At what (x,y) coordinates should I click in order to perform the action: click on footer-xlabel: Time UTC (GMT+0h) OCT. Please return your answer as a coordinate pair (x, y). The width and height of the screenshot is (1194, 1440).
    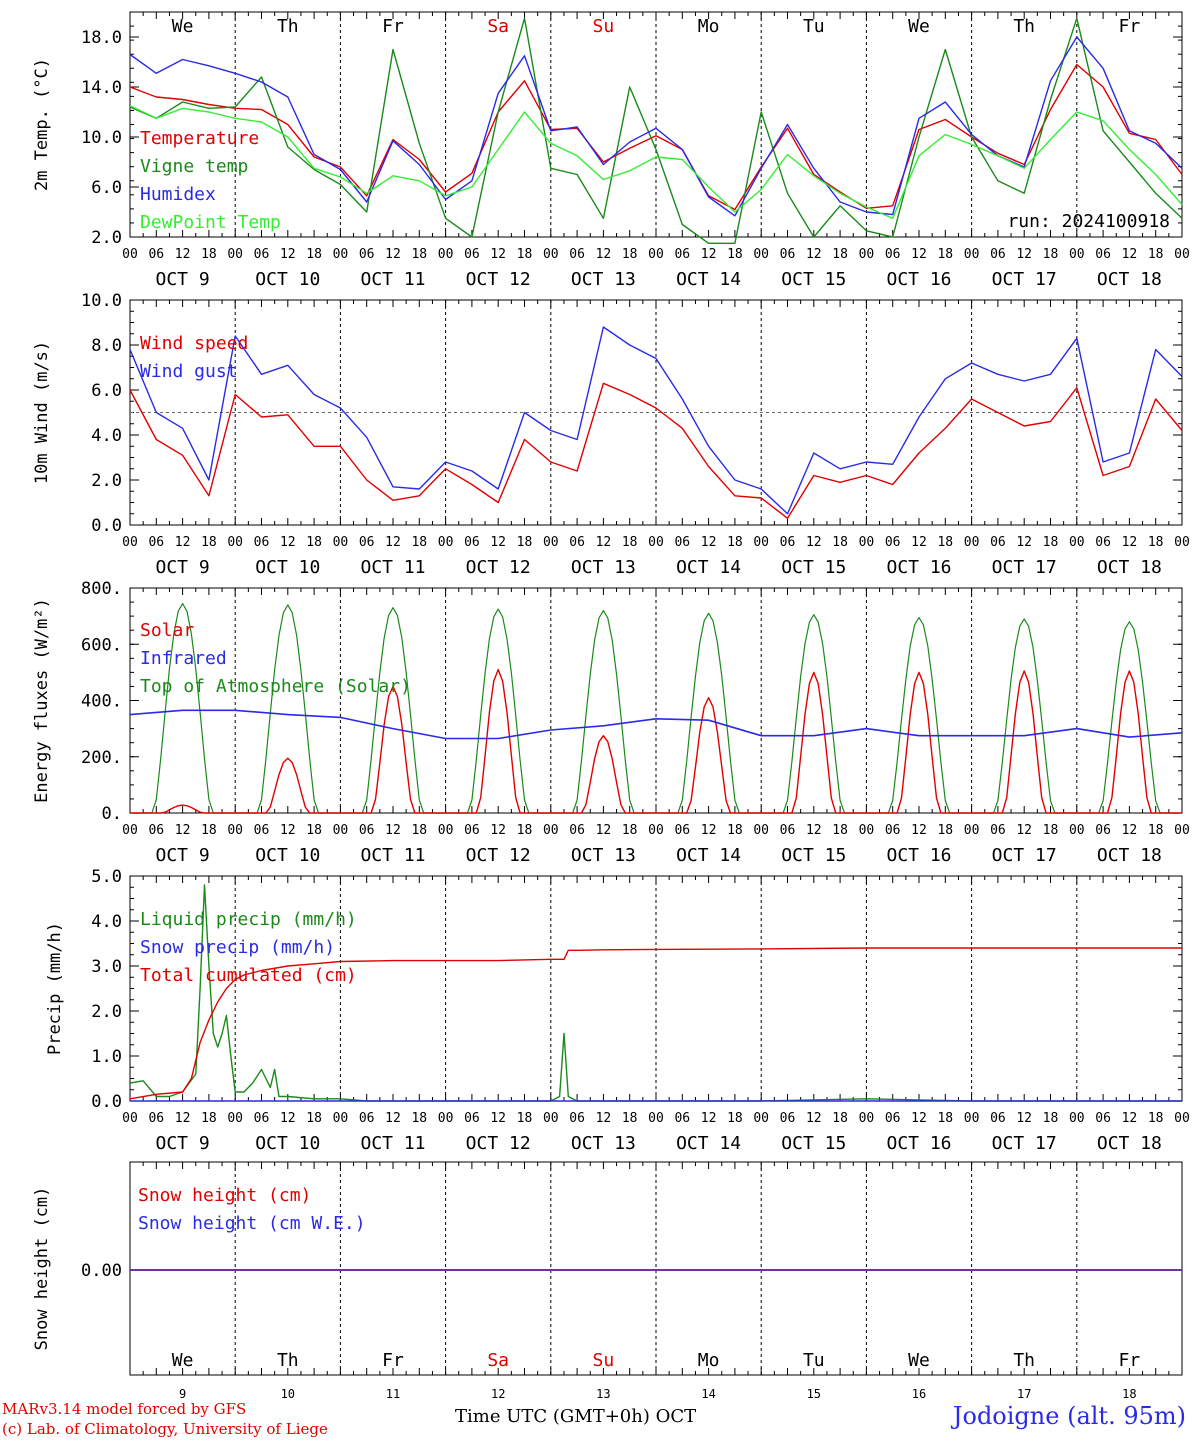
    Looking at the image, I should click on (576, 1416).